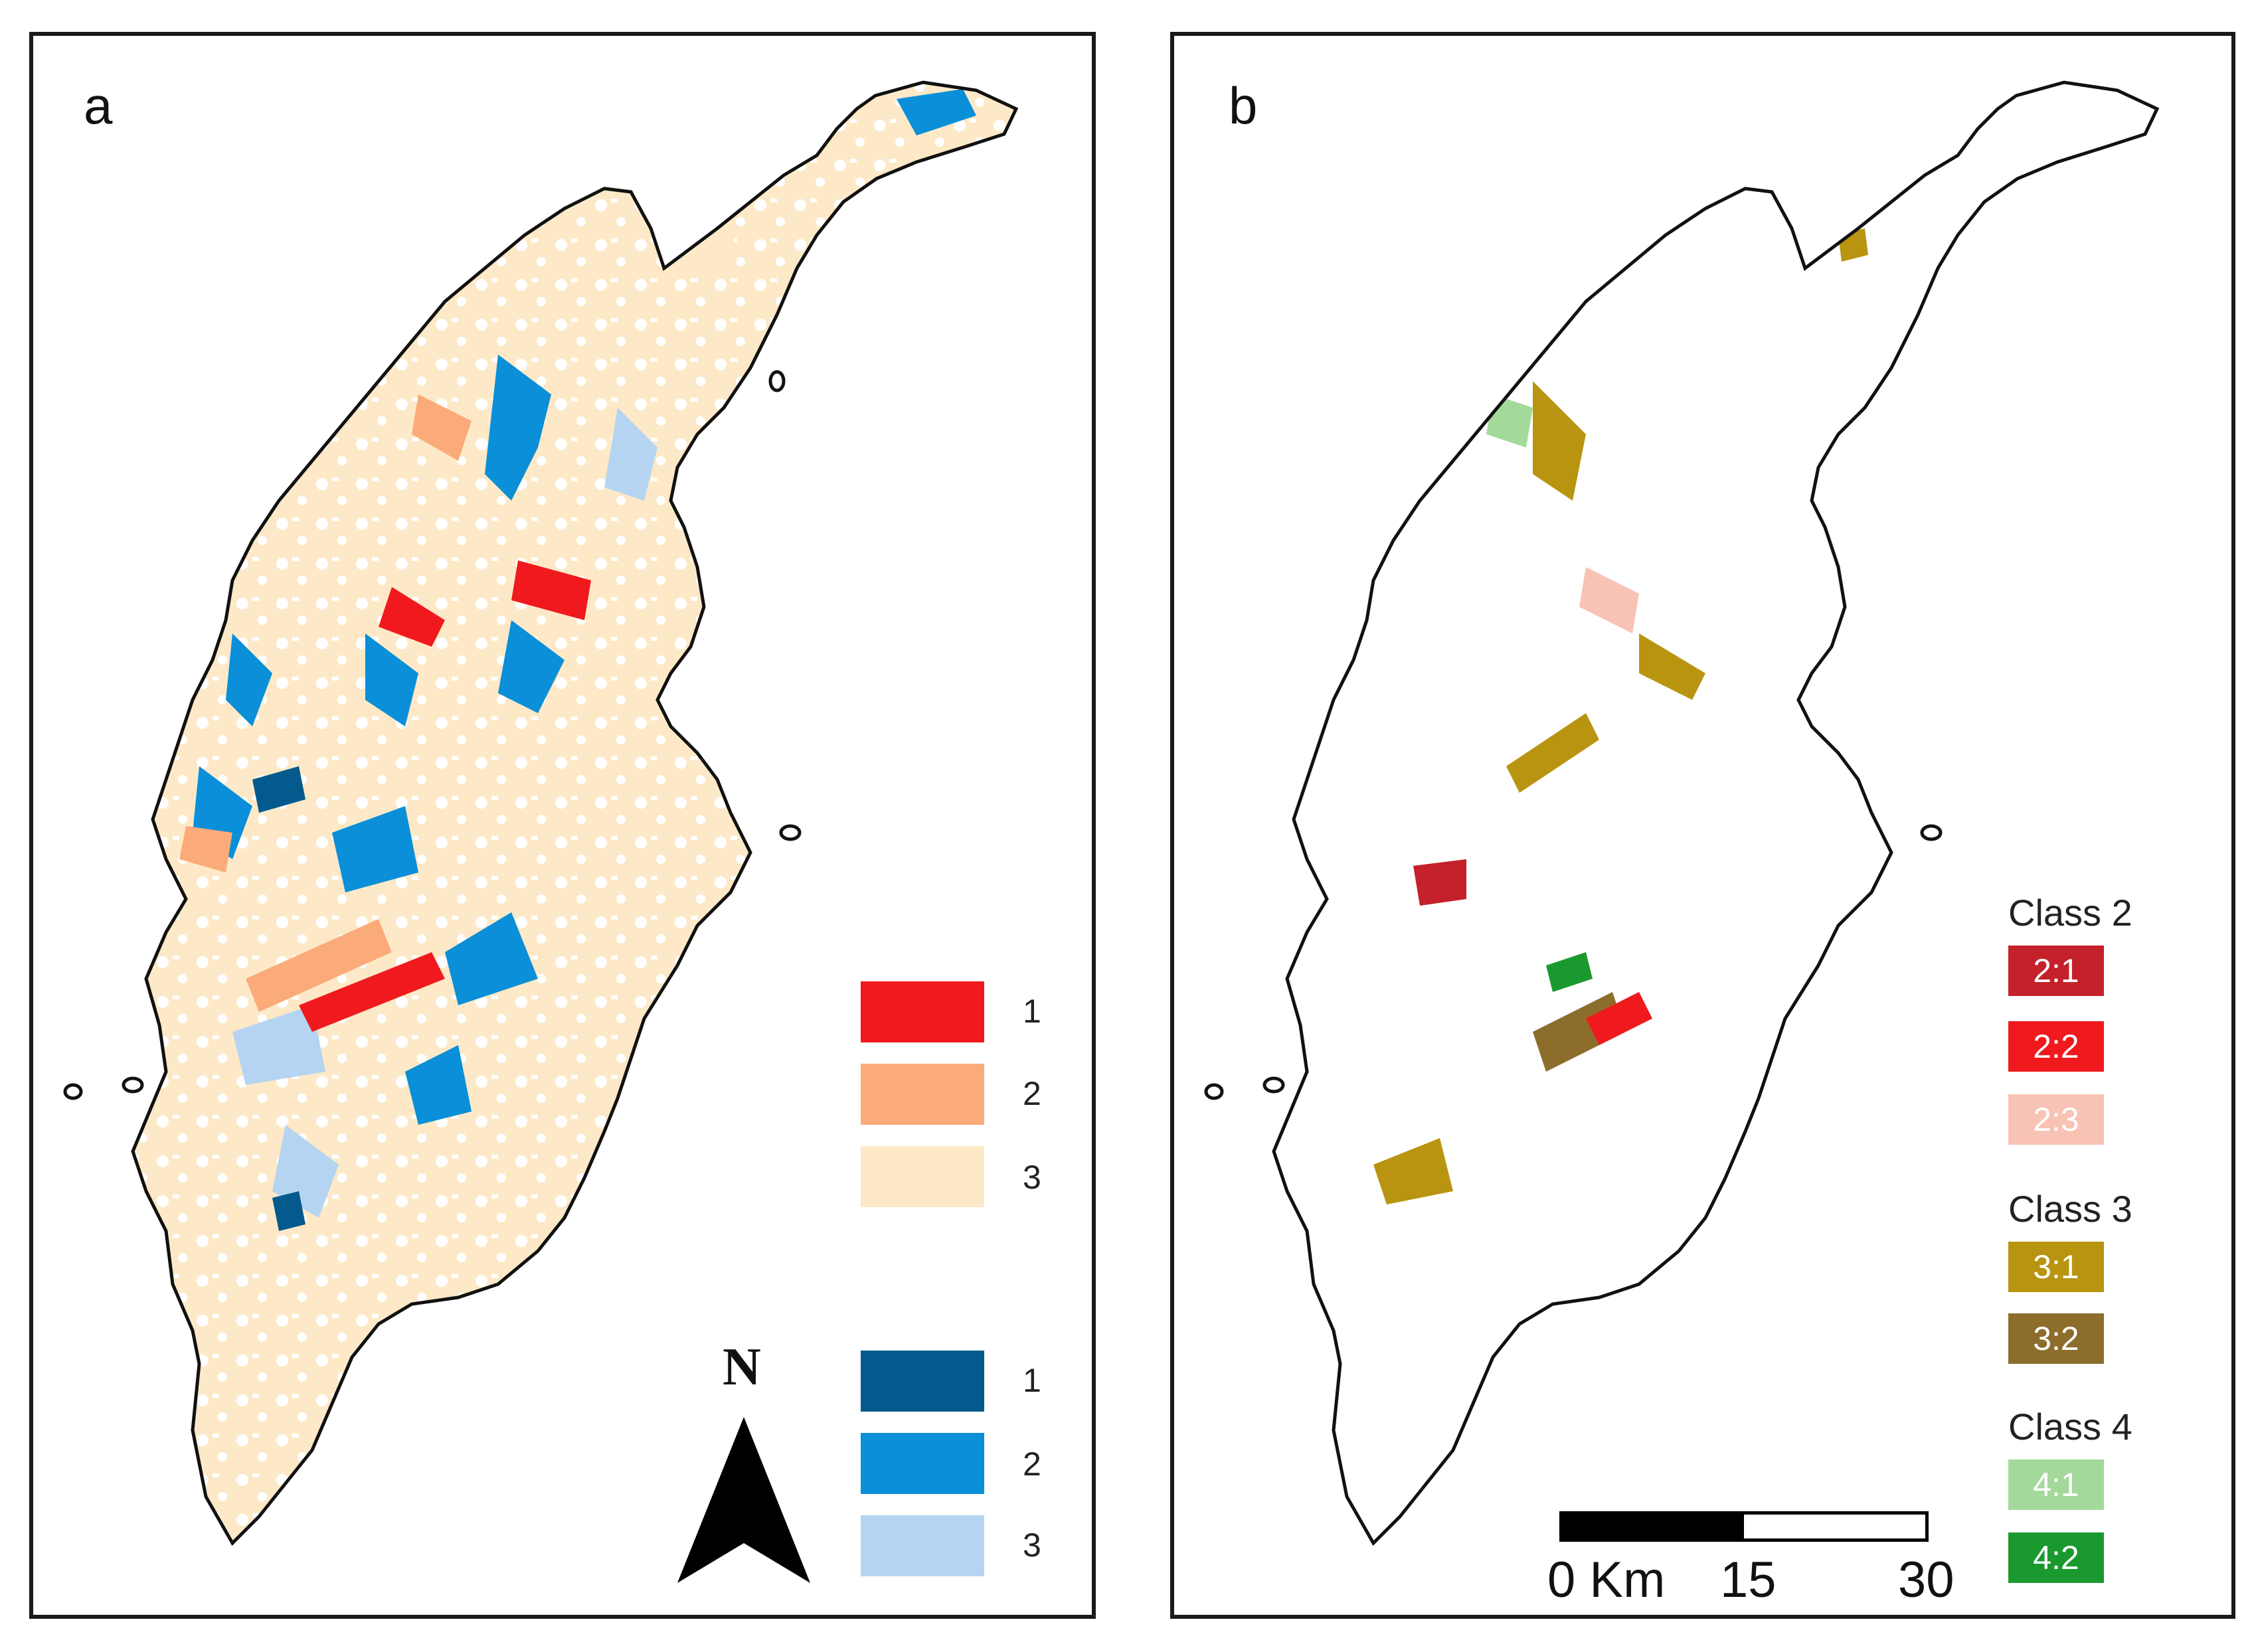  I want to click on legend-label-blue-2: 2, so click(1032, 1464).